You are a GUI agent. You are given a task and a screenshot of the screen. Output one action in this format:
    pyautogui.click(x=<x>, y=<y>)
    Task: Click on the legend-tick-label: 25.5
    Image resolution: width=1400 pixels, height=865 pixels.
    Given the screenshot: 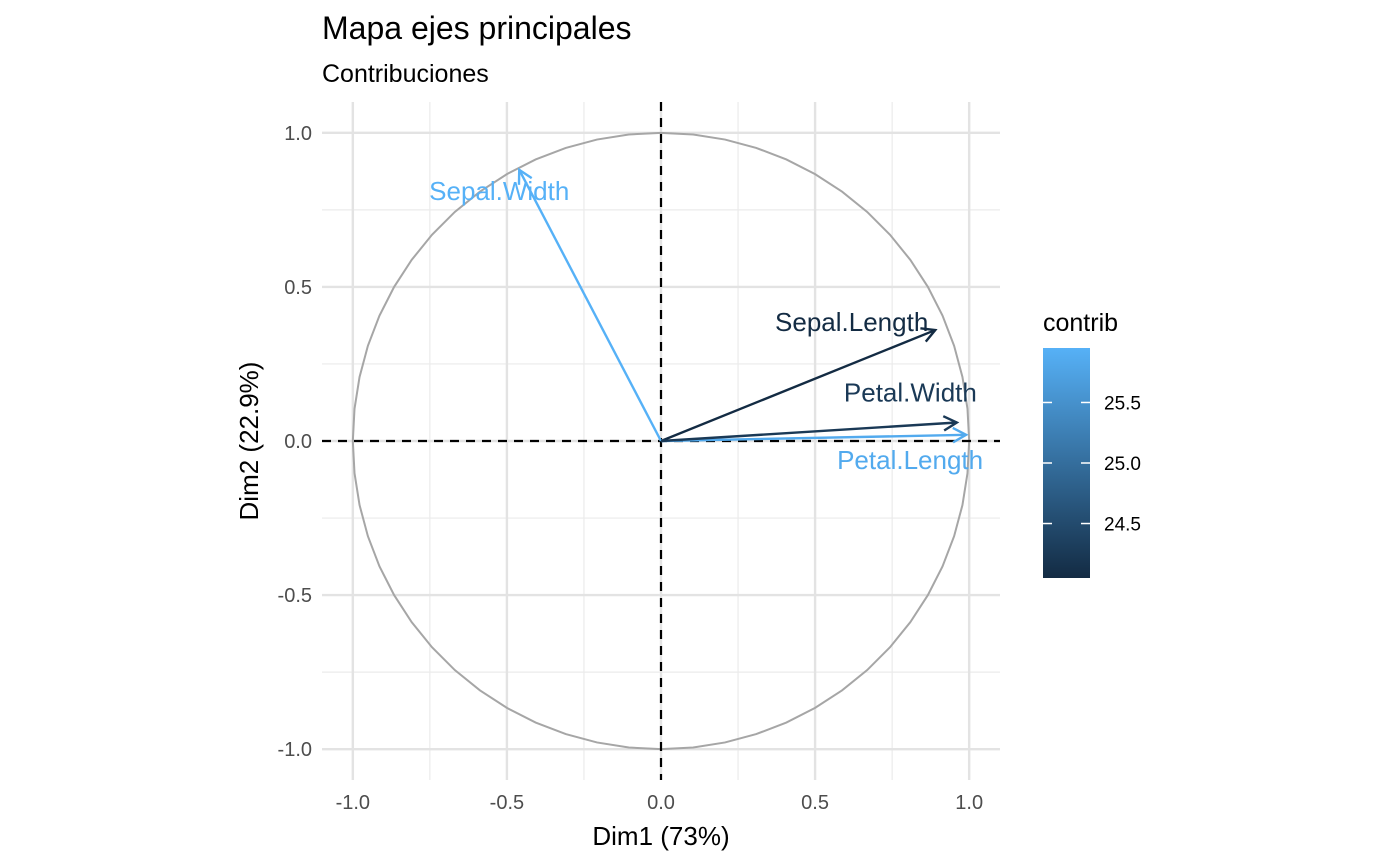 What is the action you would take?
    pyautogui.click(x=1122, y=403)
    